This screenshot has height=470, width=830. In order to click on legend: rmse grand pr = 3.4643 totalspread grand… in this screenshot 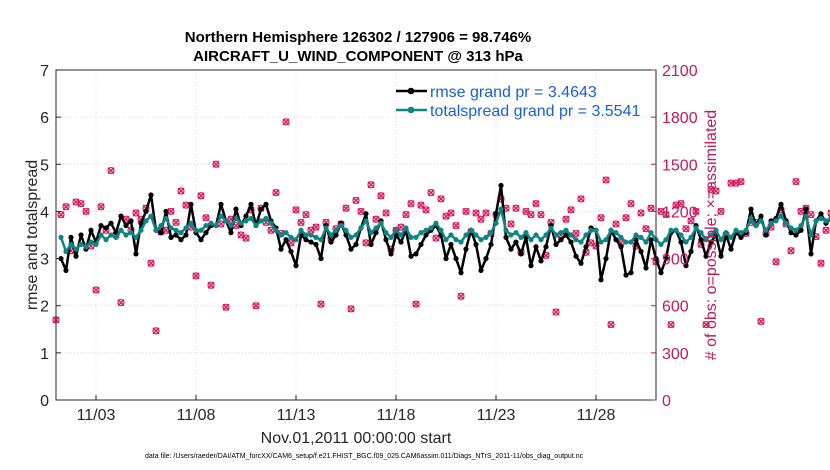, I will do `click(518, 102)`.